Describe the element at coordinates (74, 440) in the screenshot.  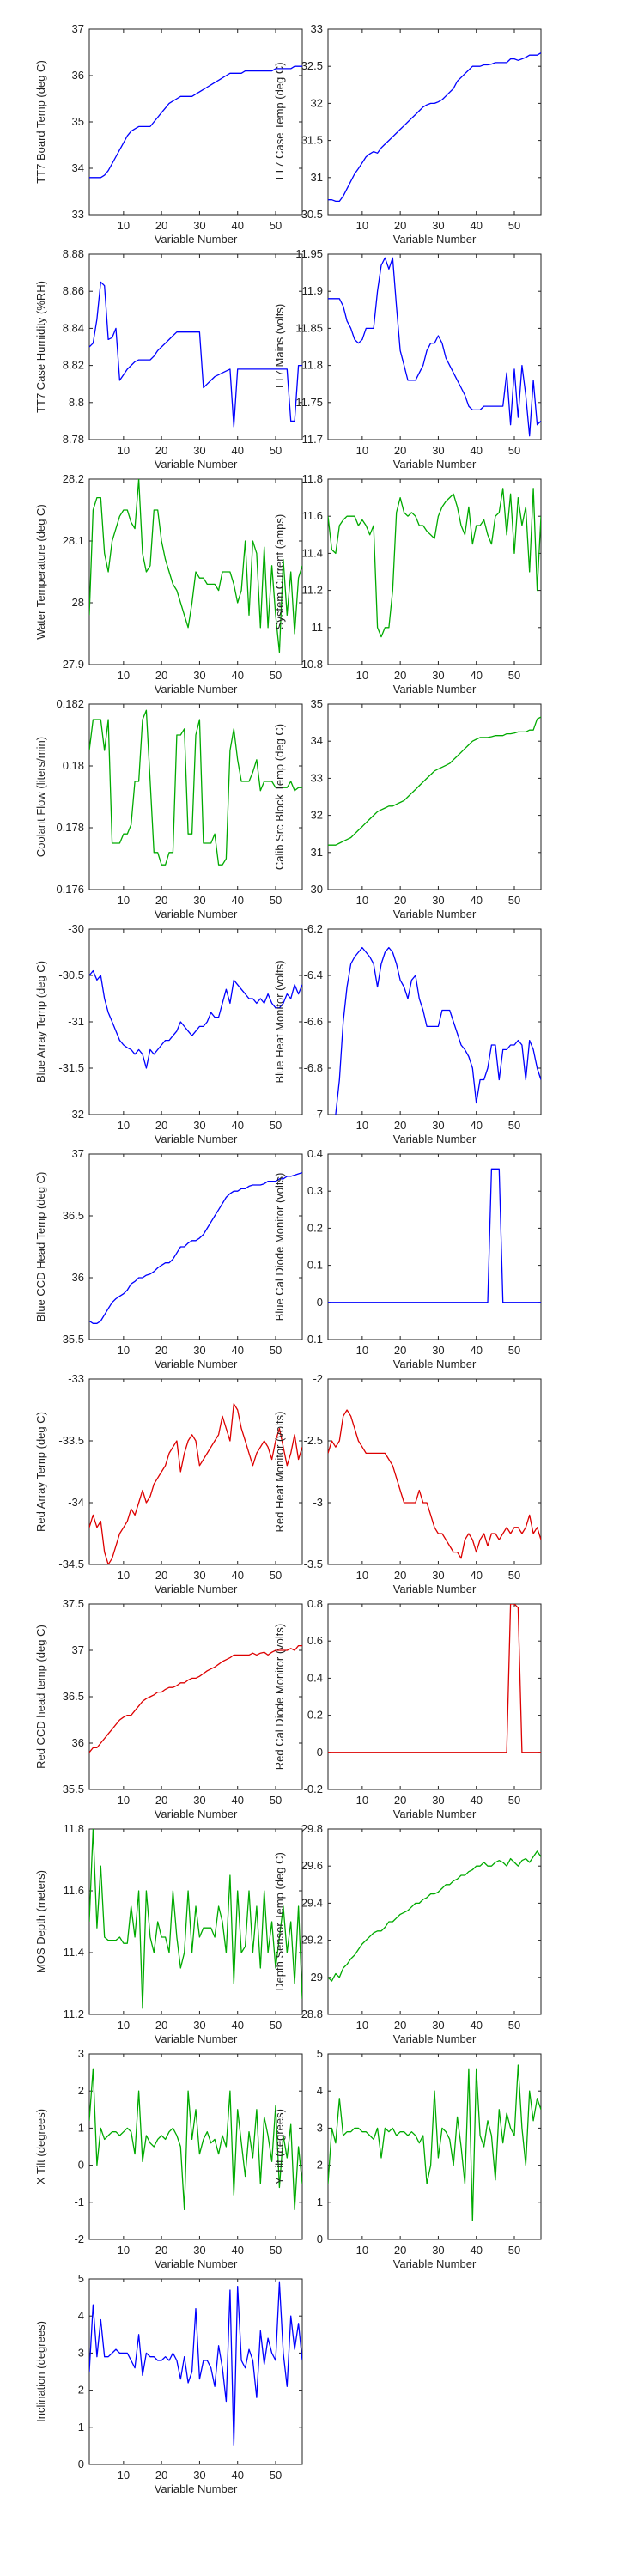
I see `y-tick-label: 8.78` at that location.